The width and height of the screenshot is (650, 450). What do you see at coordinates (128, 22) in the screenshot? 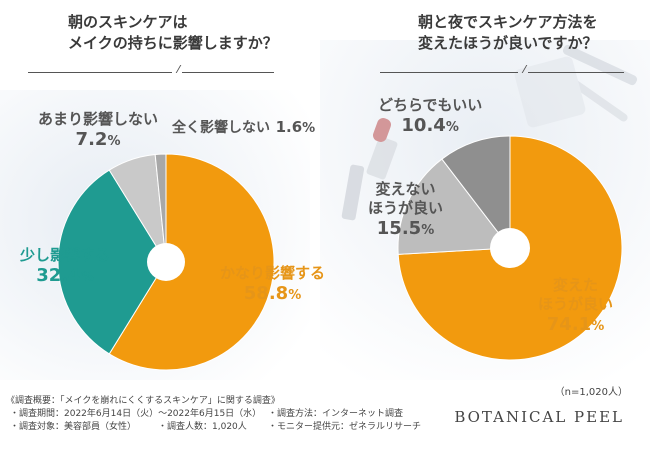
I see `left-title-line-1: 朝のスキンケアは` at bounding box center [128, 22].